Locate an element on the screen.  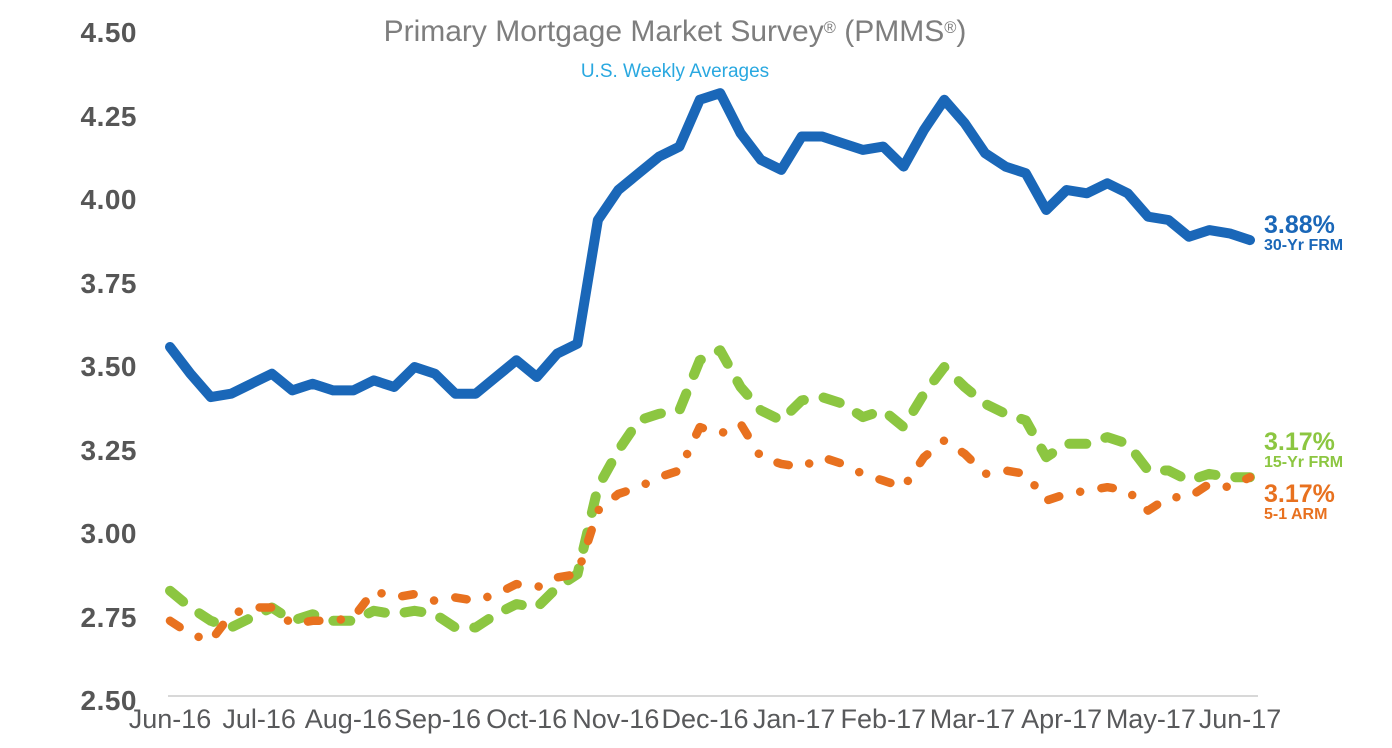
y-tick-label: 3.50 is located at coordinates (108, 366).